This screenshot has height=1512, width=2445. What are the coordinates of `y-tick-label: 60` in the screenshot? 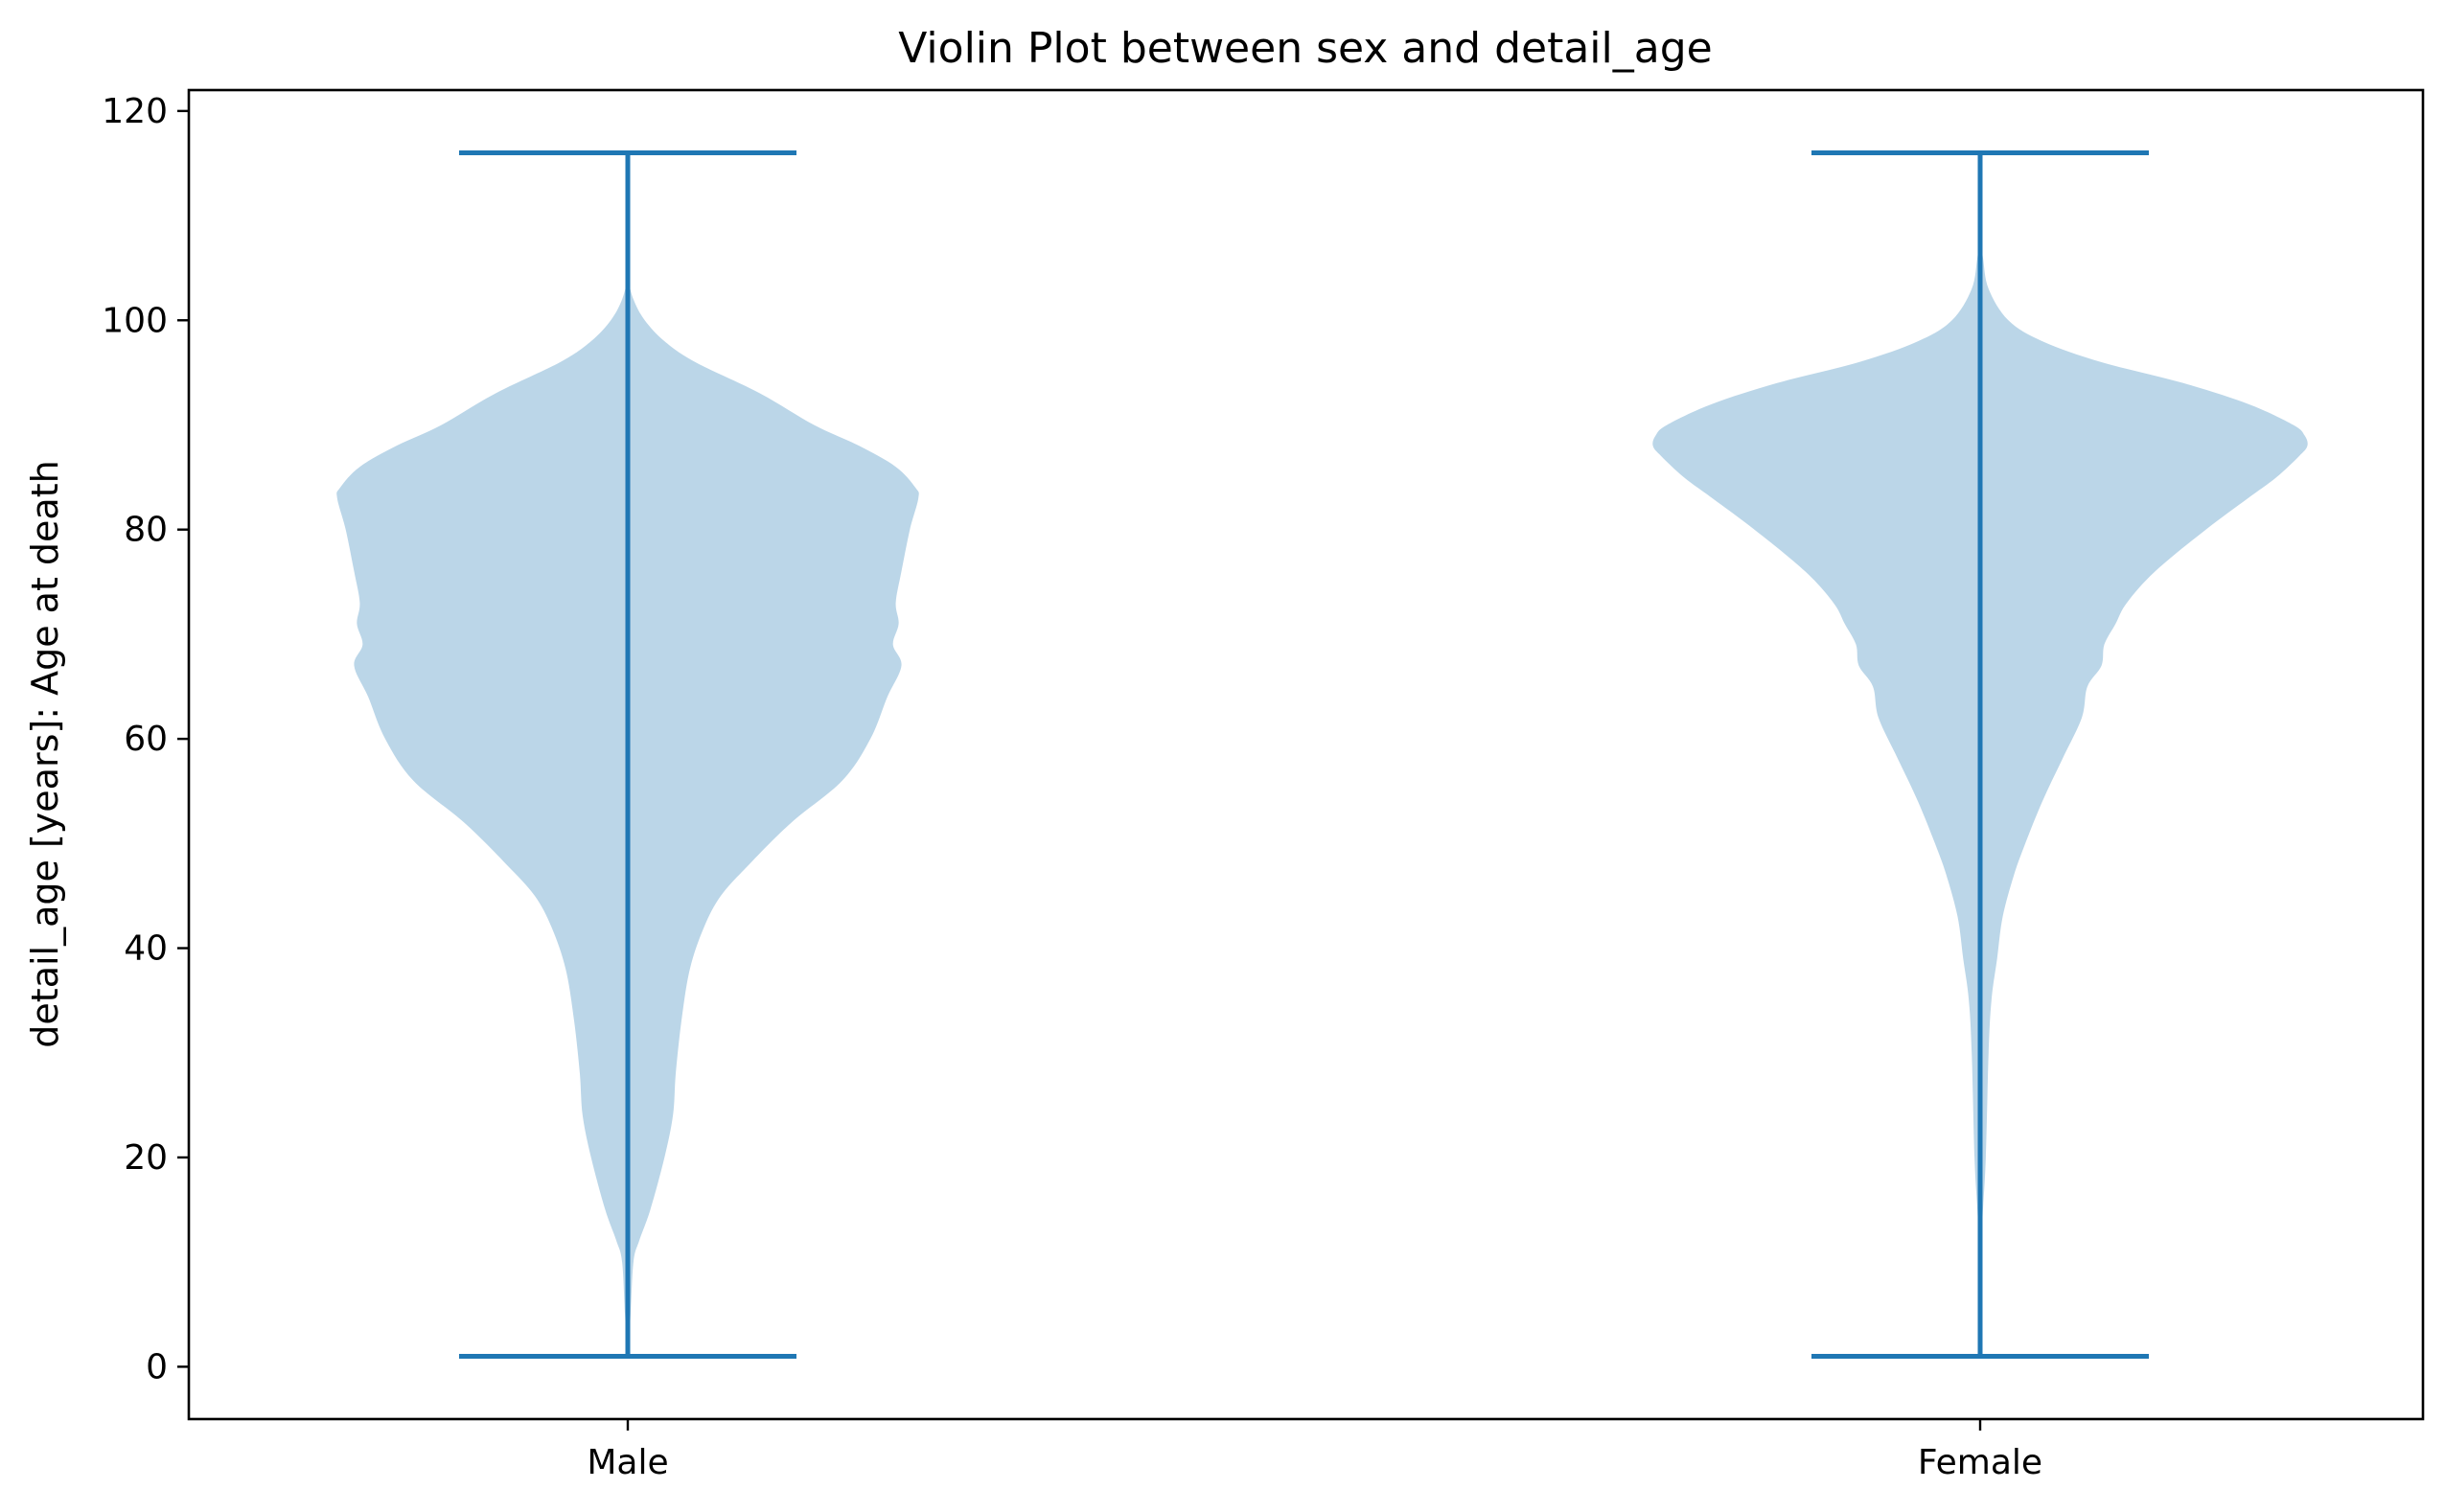 It's located at (146, 739).